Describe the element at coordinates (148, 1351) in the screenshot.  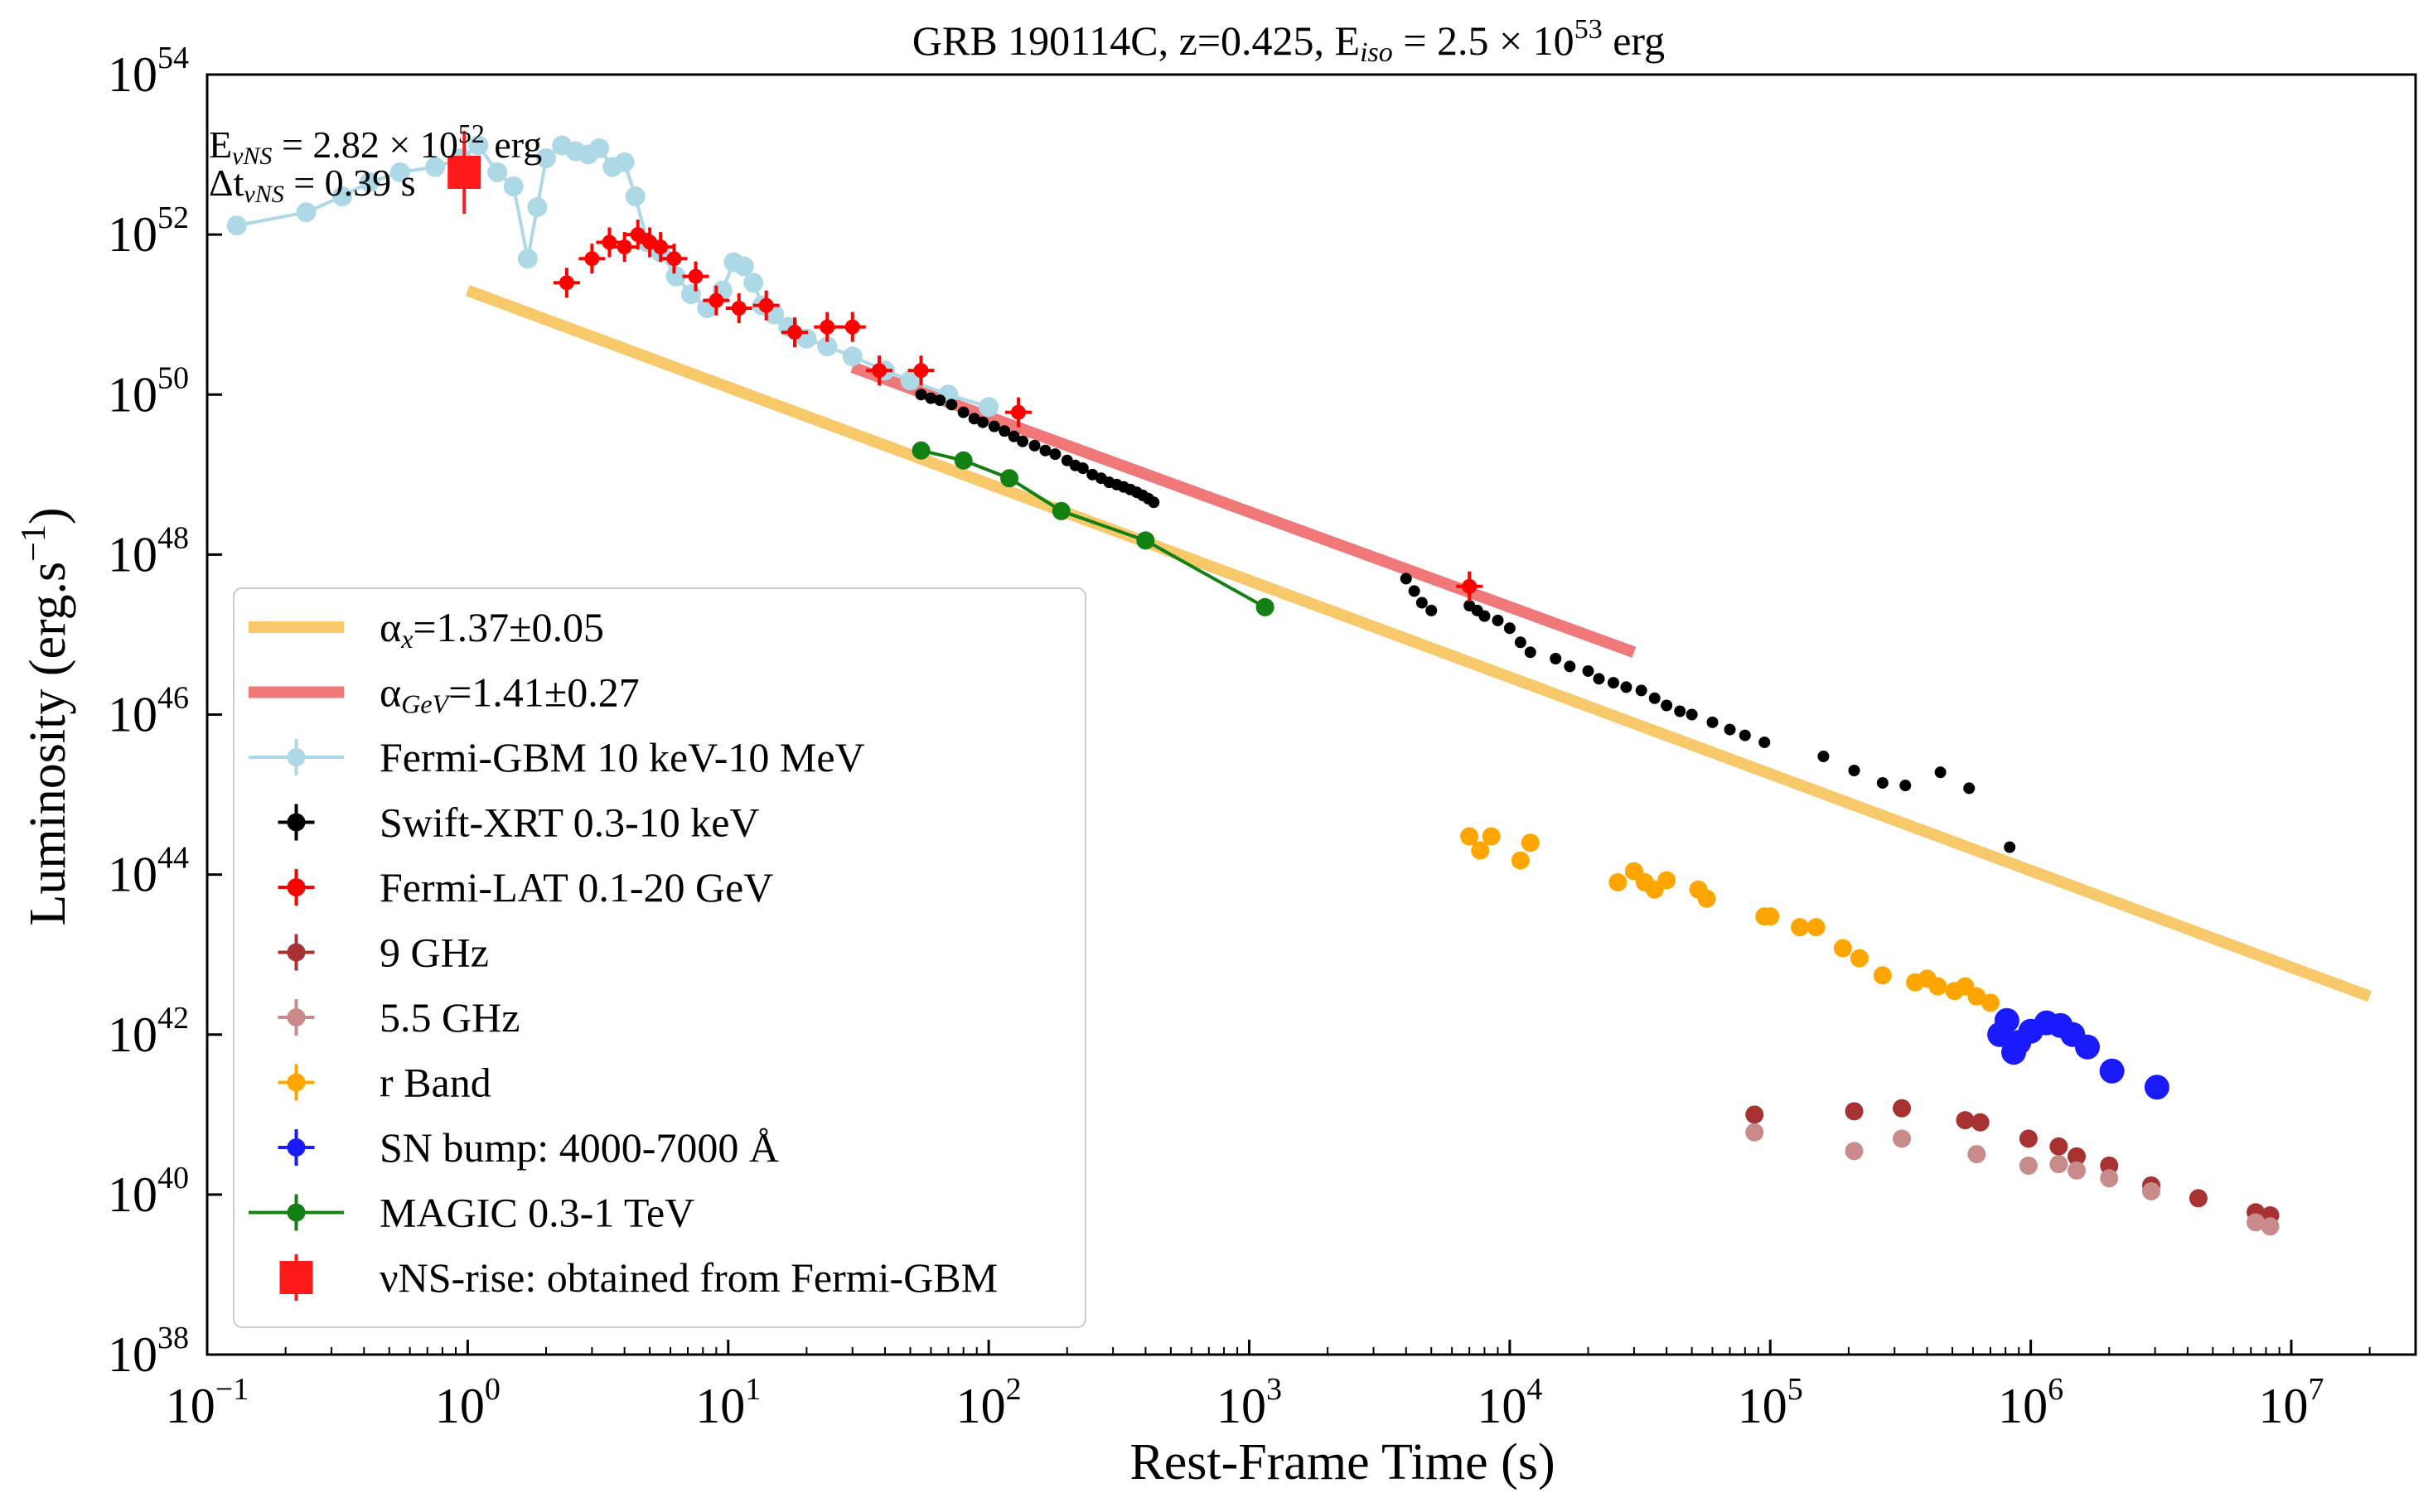
I see `y-tick-label: 1038` at that location.